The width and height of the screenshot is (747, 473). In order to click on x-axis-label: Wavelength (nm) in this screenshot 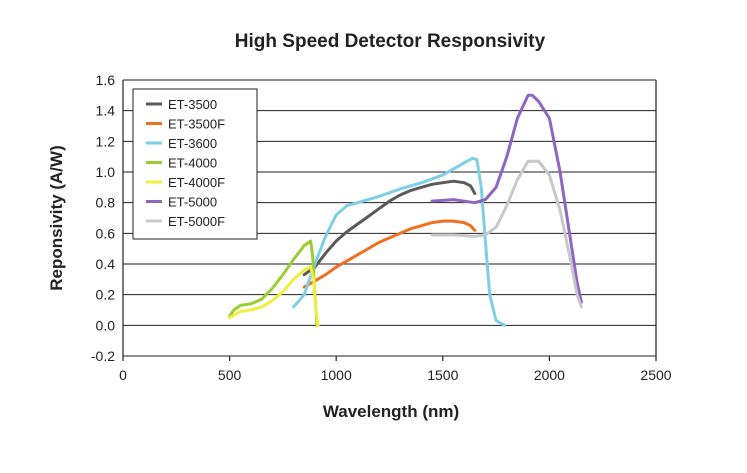, I will do `click(391, 411)`.